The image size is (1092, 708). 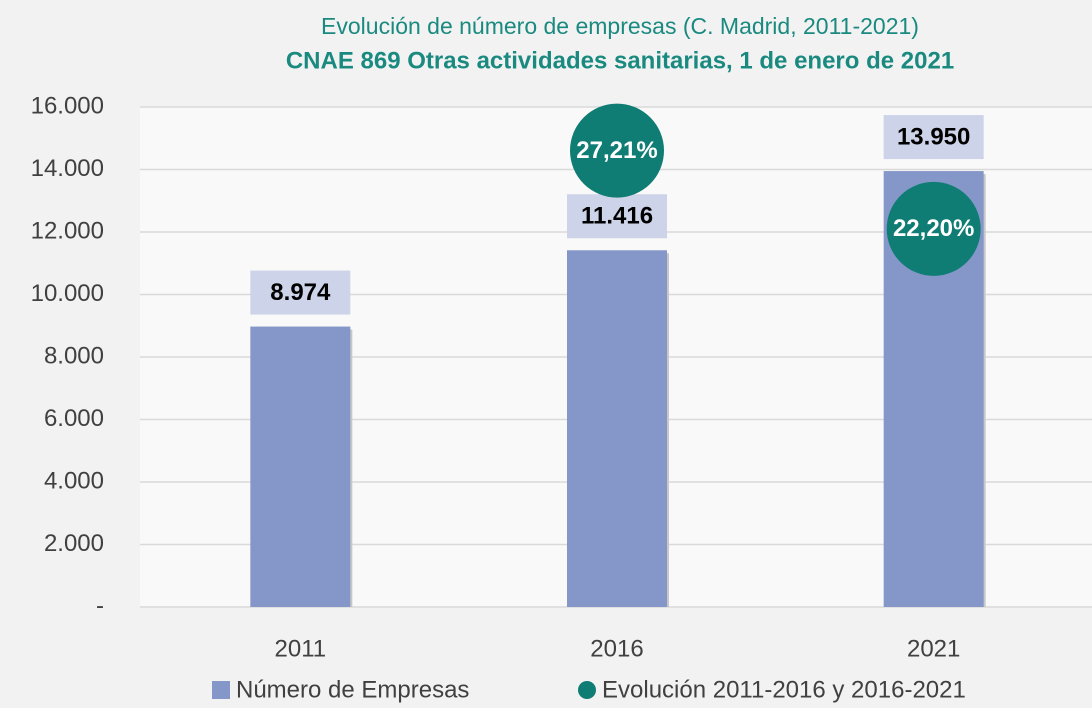 I want to click on y-tick-label: 10.000, so click(x=67, y=293).